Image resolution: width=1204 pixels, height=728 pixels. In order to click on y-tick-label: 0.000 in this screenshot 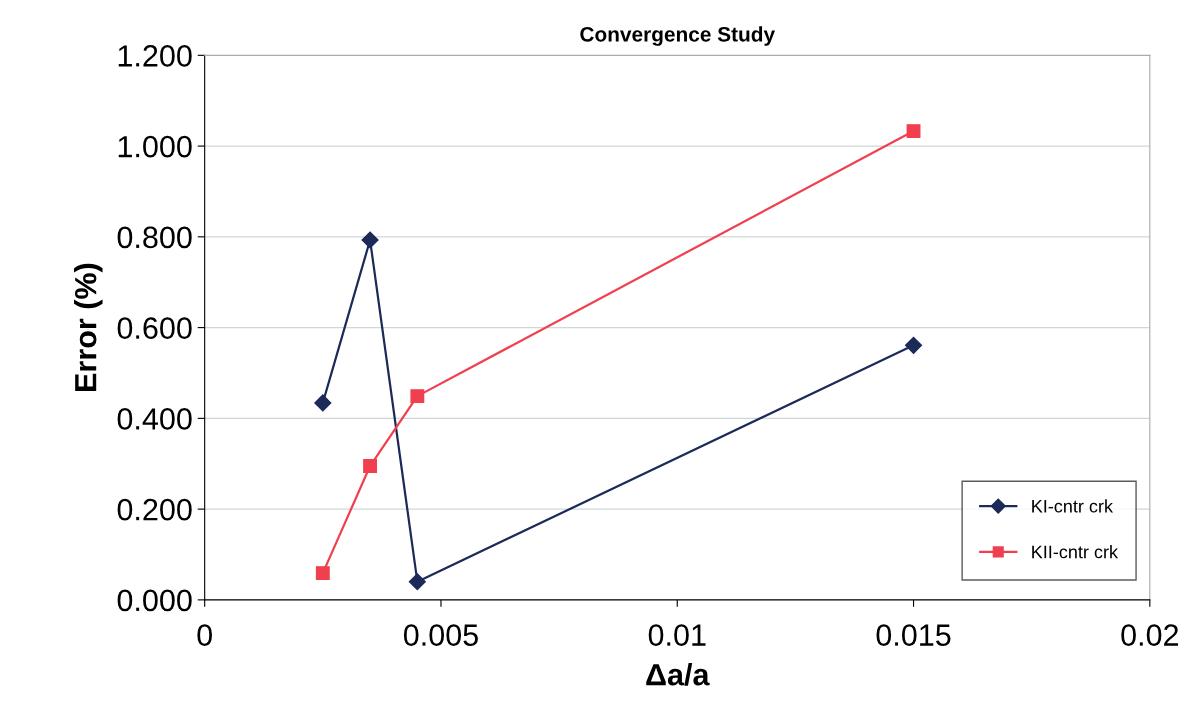, I will do `click(154, 600)`.